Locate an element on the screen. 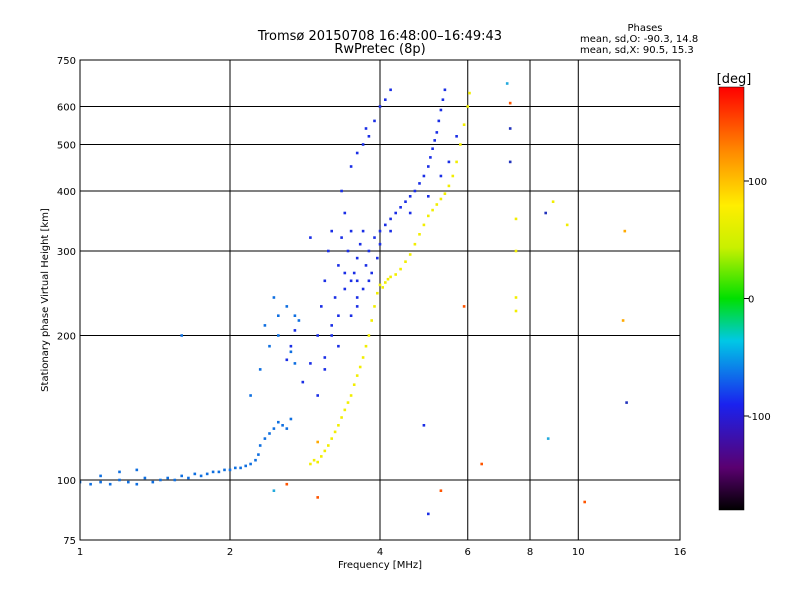 The image size is (800, 600). y-tick-label: 200 is located at coordinates (66, 337).